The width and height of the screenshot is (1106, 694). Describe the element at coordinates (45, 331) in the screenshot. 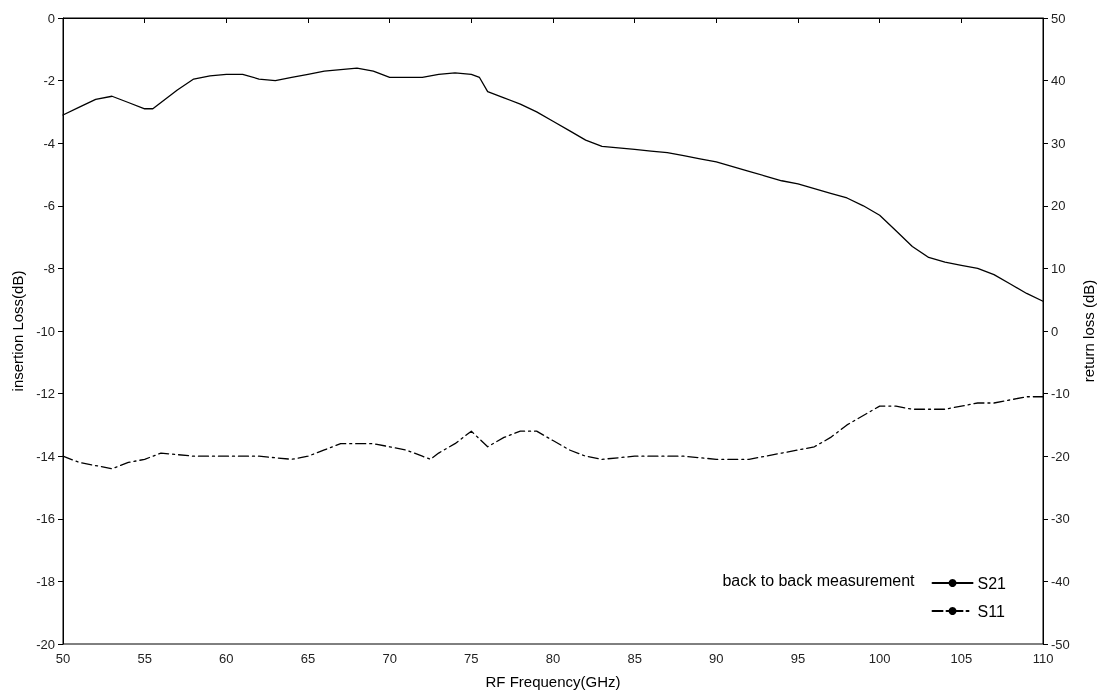

I see `y-tick-label: -10` at that location.